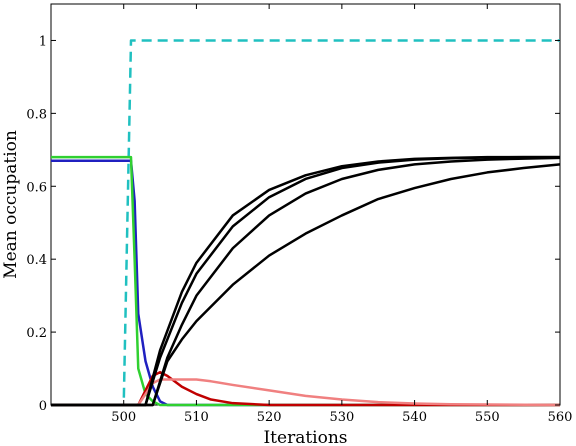  What do you see at coordinates (36, 260) in the screenshot?
I see `y-tick-label: 0.4` at bounding box center [36, 260].